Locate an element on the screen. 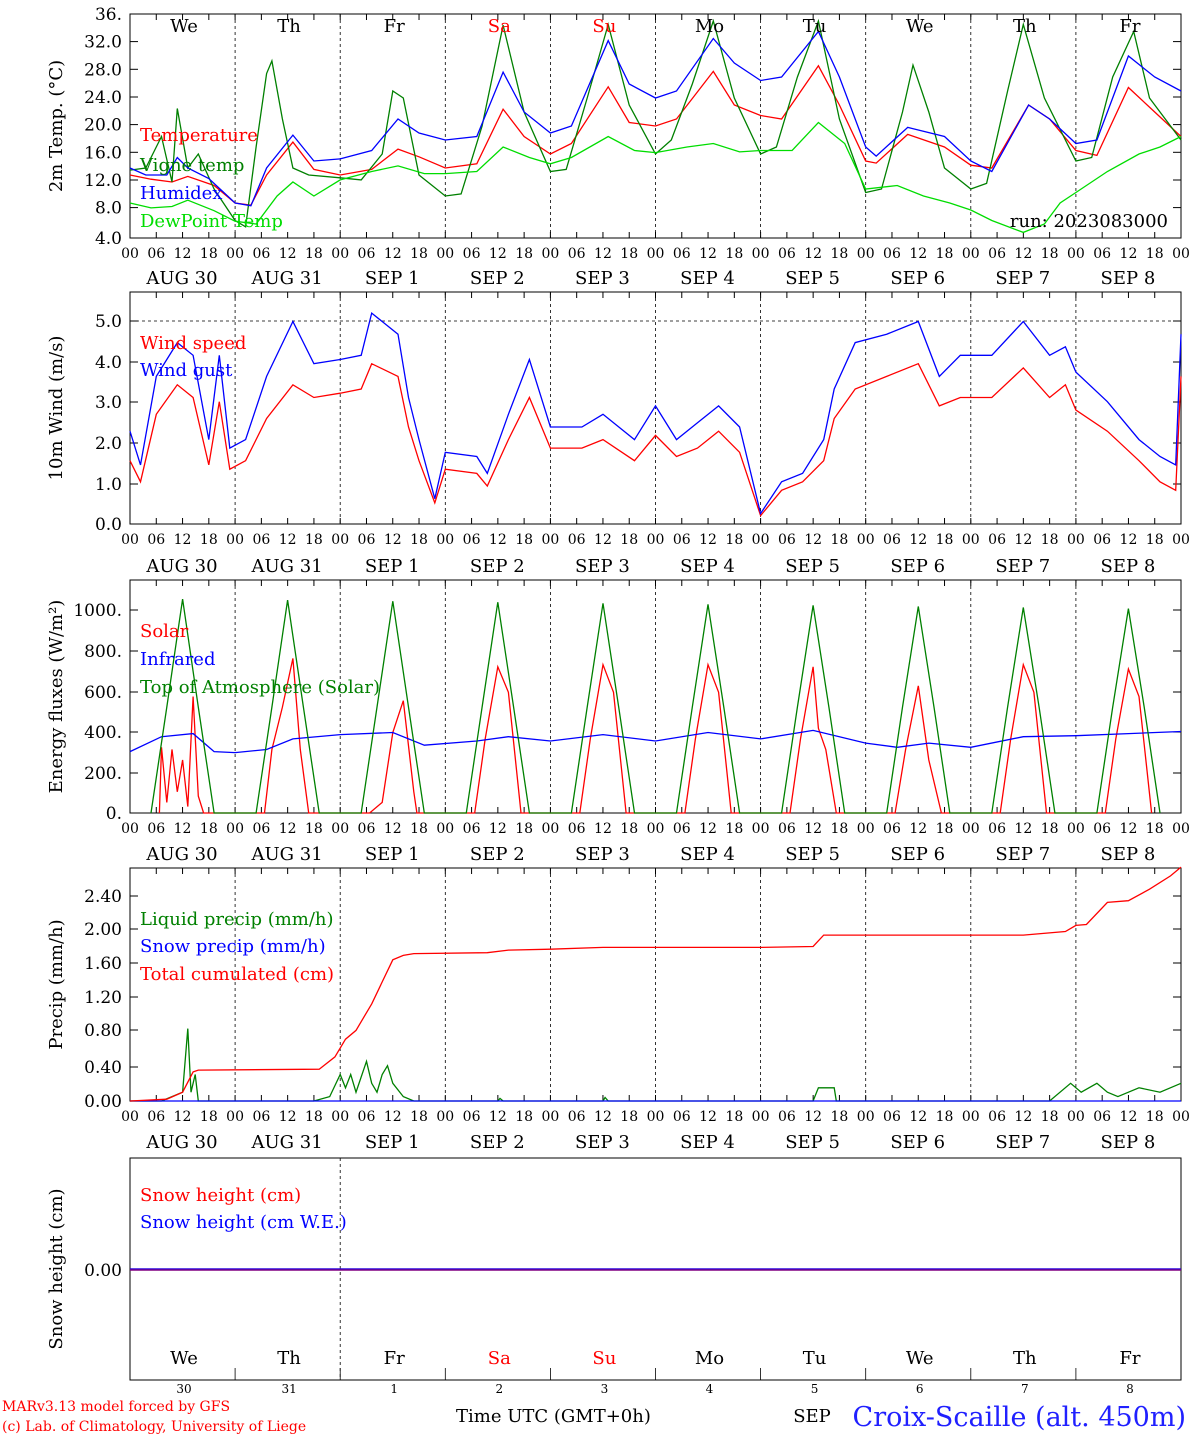  day-name: Fr is located at coordinates (394, 26).